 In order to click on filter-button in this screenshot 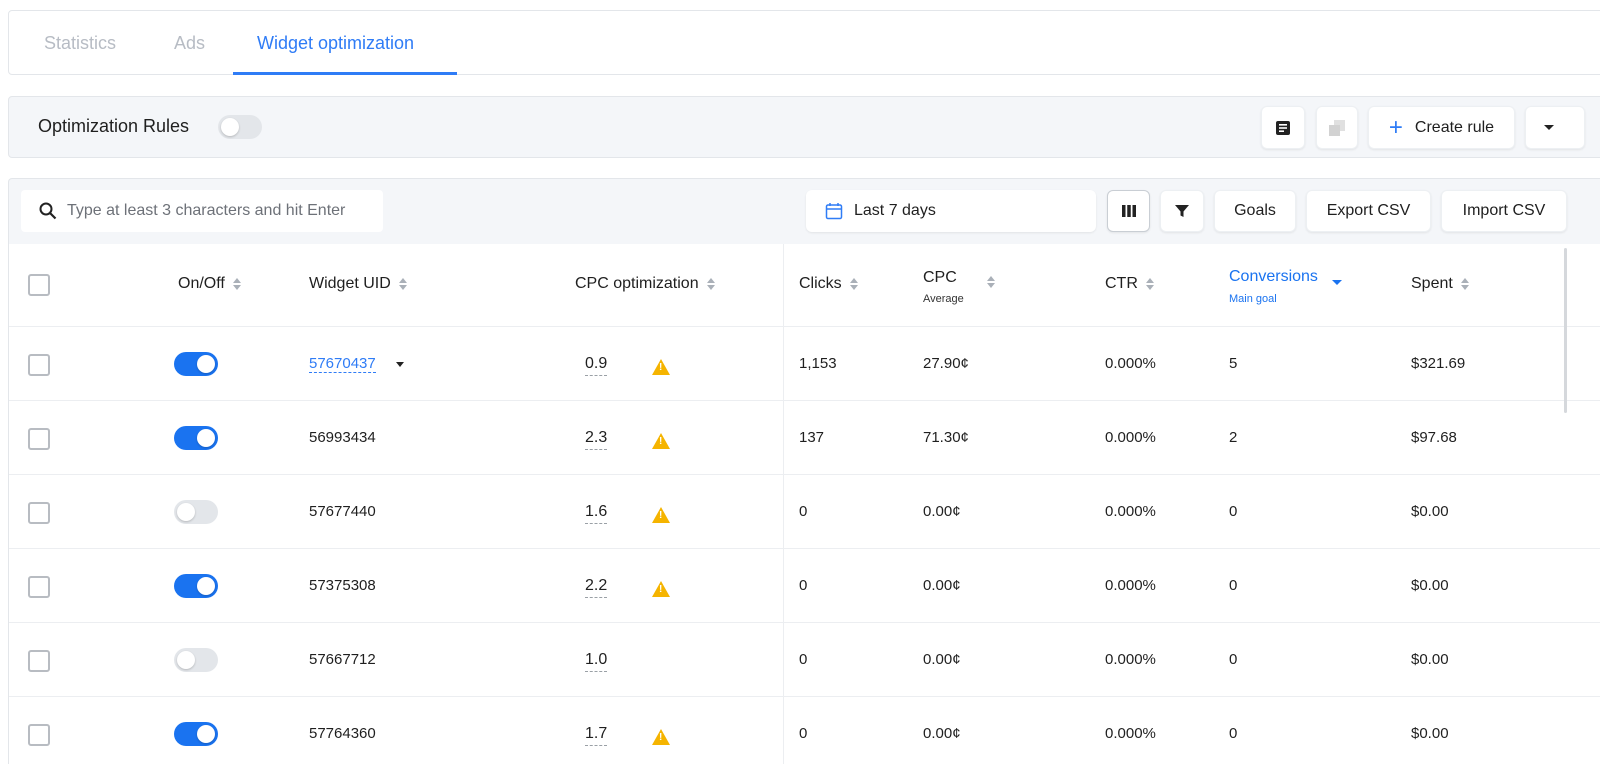, I will do `click(1182, 211)`.